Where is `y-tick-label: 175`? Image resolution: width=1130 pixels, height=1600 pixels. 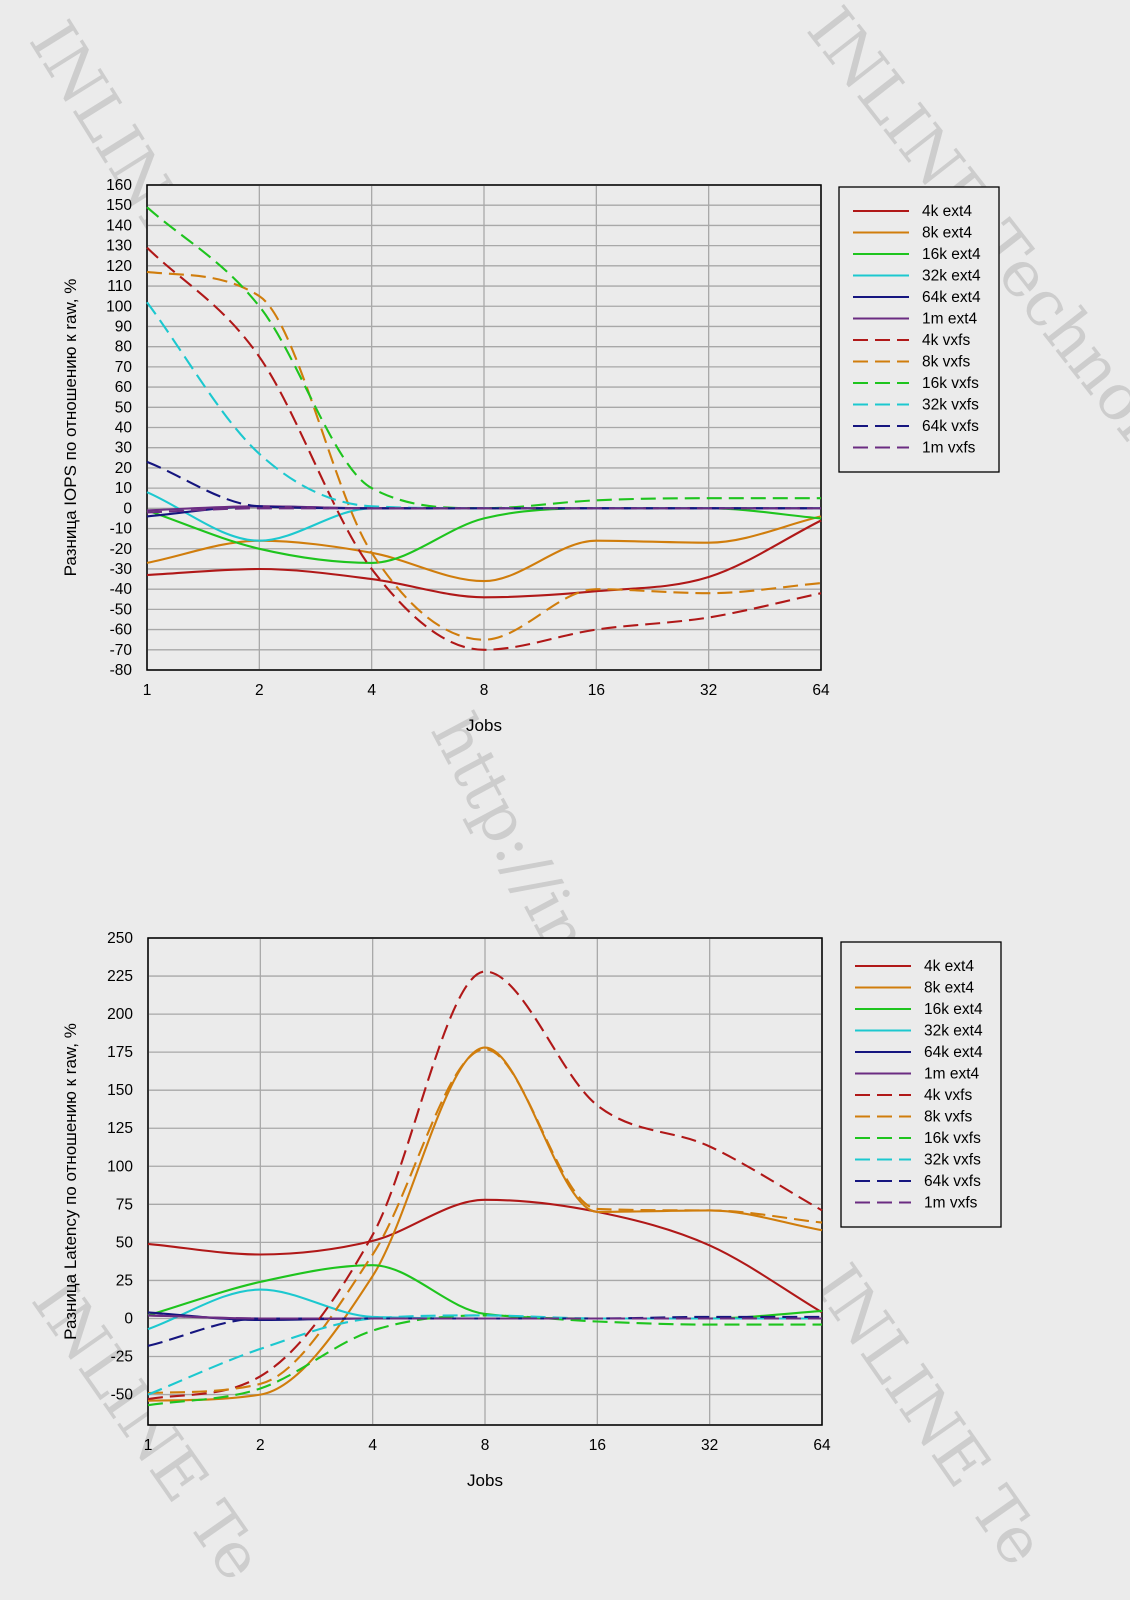
y-tick-label: 175 is located at coordinates (120, 1052).